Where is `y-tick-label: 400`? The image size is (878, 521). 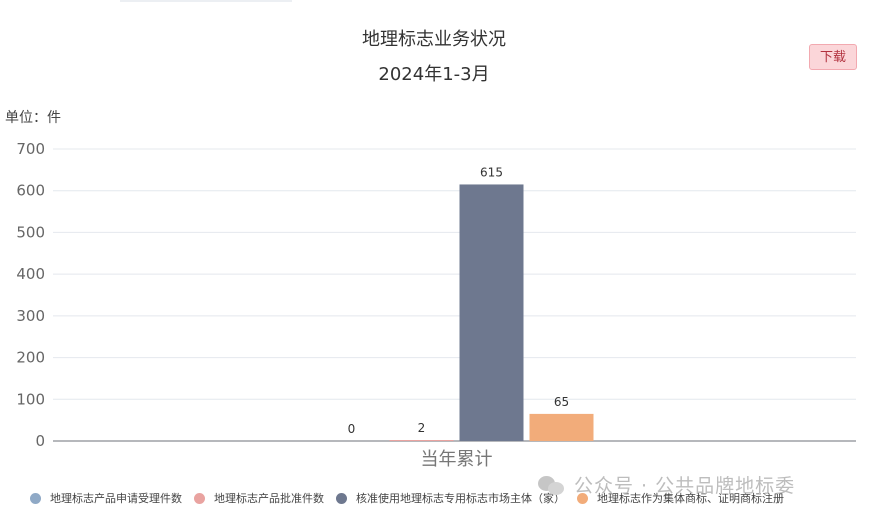
y-tick-label: 400 is located at coordinates (30, 274).